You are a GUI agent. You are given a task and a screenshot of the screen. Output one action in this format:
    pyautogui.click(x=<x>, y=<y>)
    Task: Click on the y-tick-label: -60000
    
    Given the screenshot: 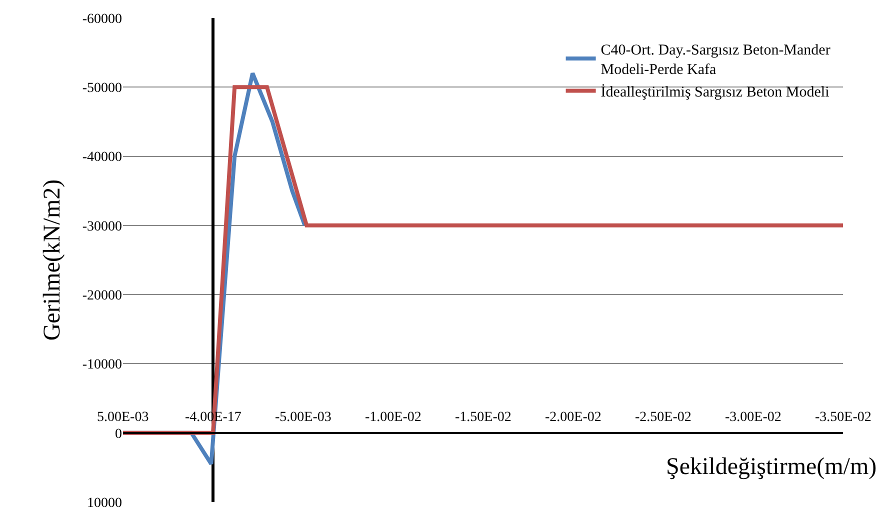 What is the action you would take?
    pyautogui.click(x=102, y=19)
    